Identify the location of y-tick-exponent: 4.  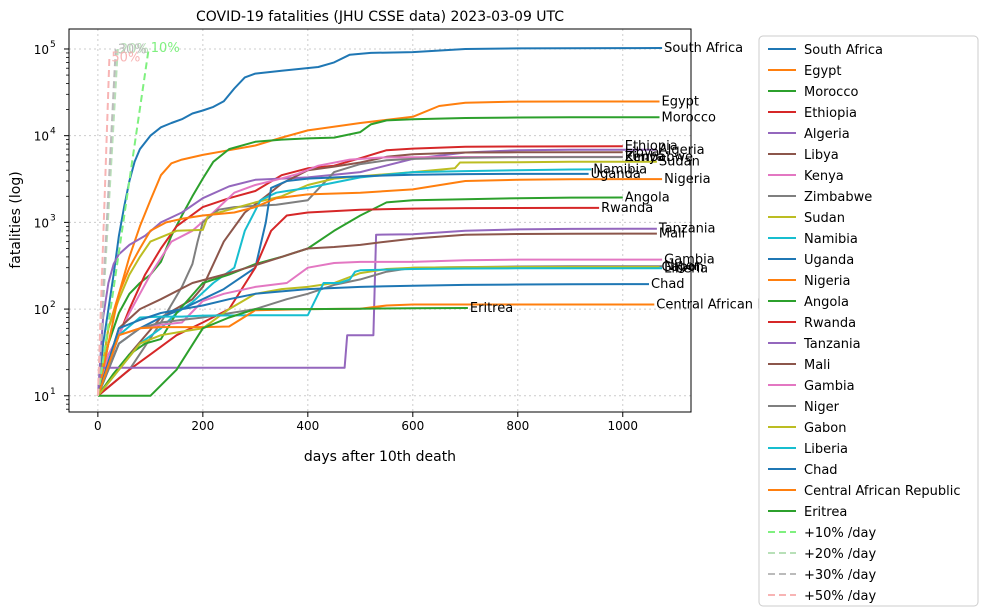
(53, 132).